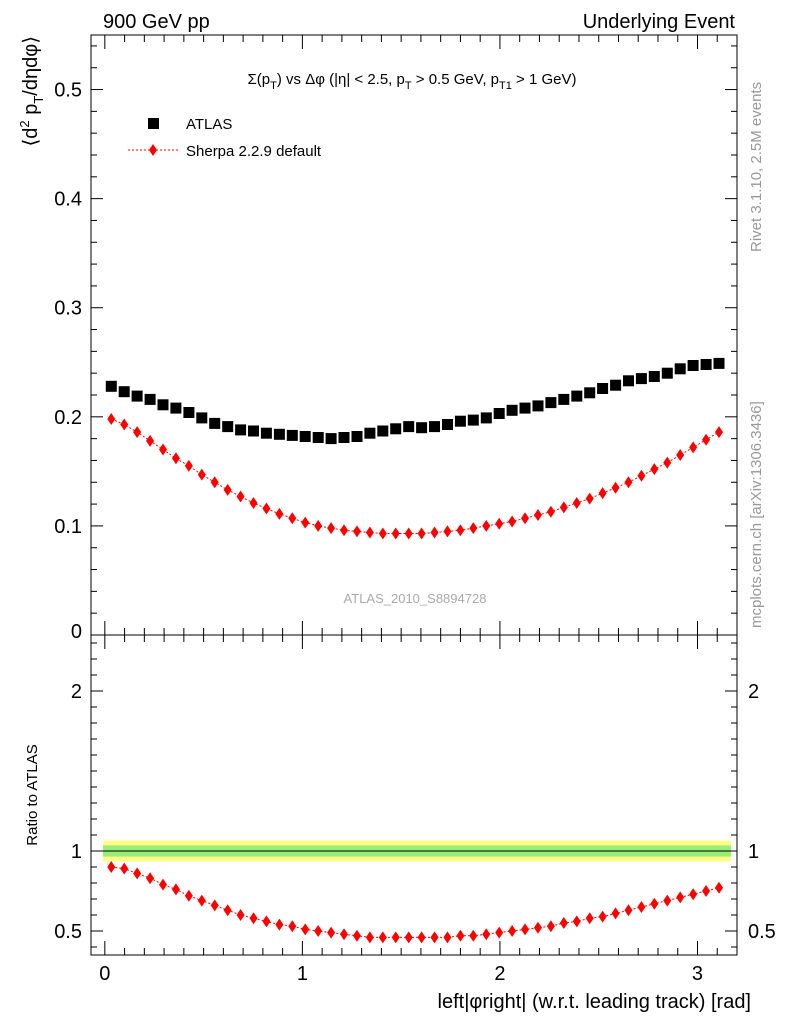  Describe the element at coordinates (68, 932) in the screenshot. I see `ratio-y-tick-label: 0.5` at that location.